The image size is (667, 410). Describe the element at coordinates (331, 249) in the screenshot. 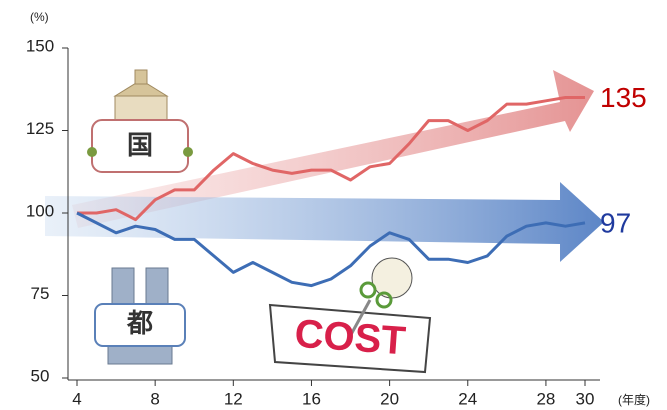

I see `series-line` at that location.